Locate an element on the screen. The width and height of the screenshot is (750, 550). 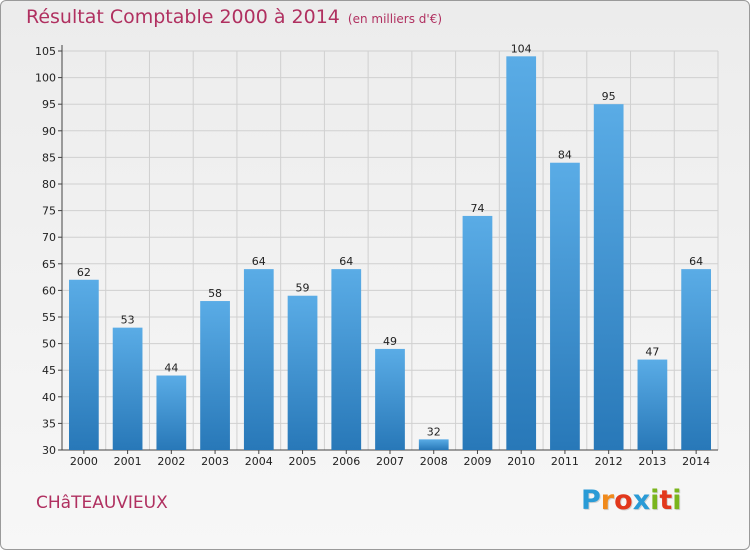
x-tick-label: 2004 is located at coordinates (259, 461).